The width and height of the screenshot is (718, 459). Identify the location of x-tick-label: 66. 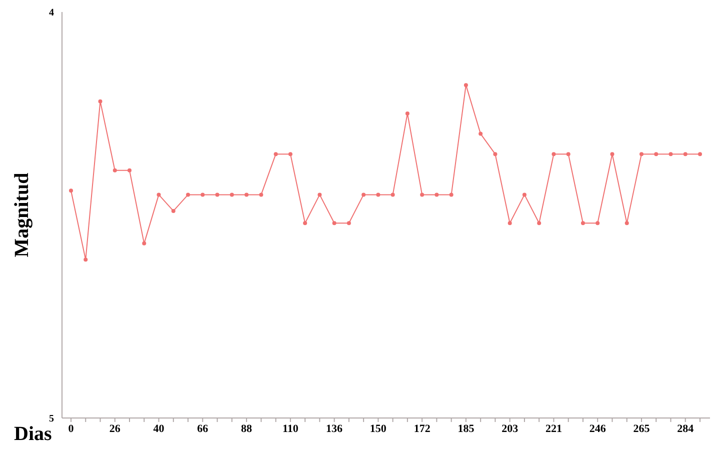
(203, 428).